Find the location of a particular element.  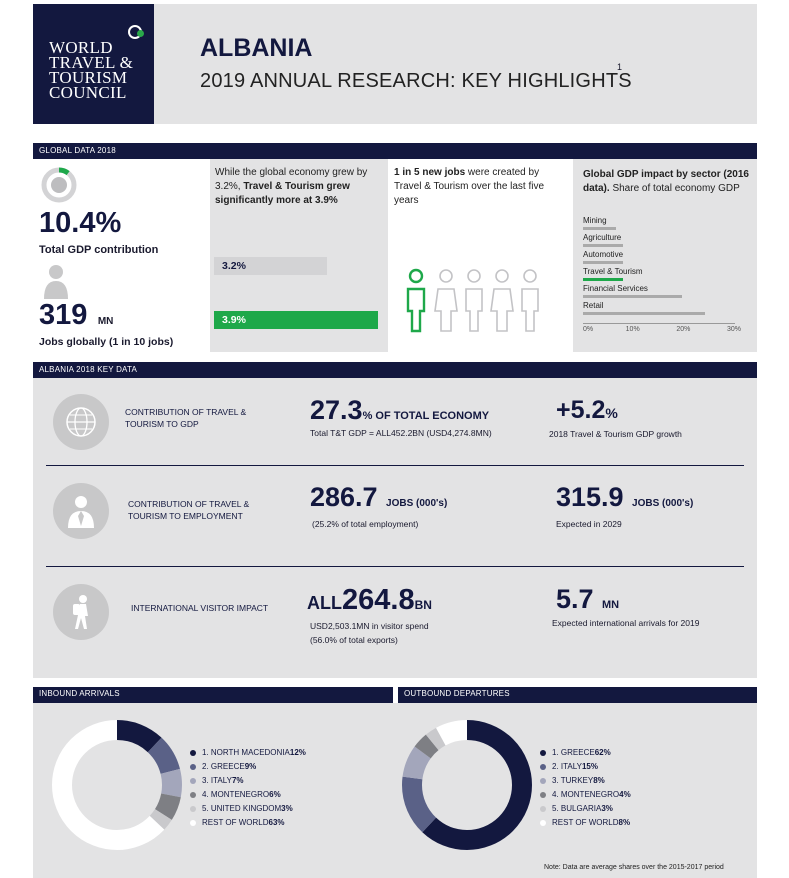

outbound-donut-chart is located at coordinates (467, 785).